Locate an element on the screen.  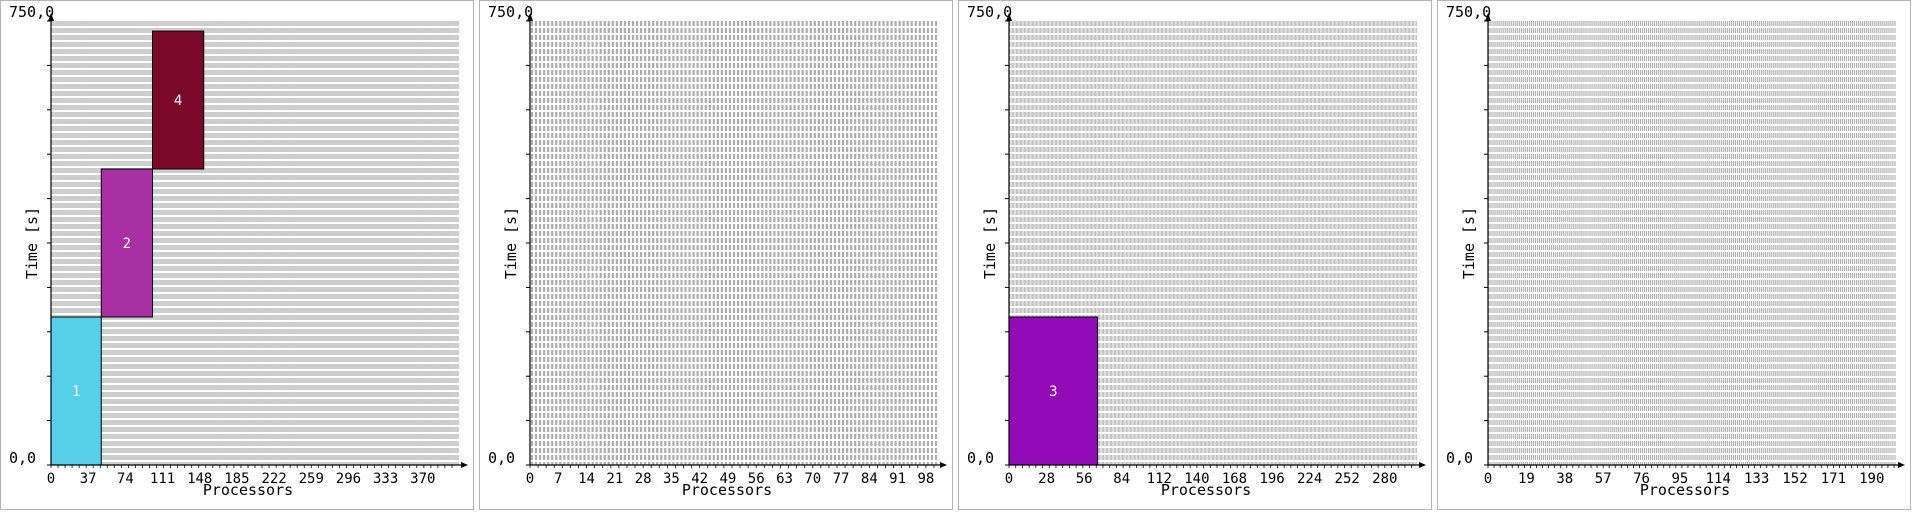
x-tick-label: 14 is located at coordinates (586, 479).